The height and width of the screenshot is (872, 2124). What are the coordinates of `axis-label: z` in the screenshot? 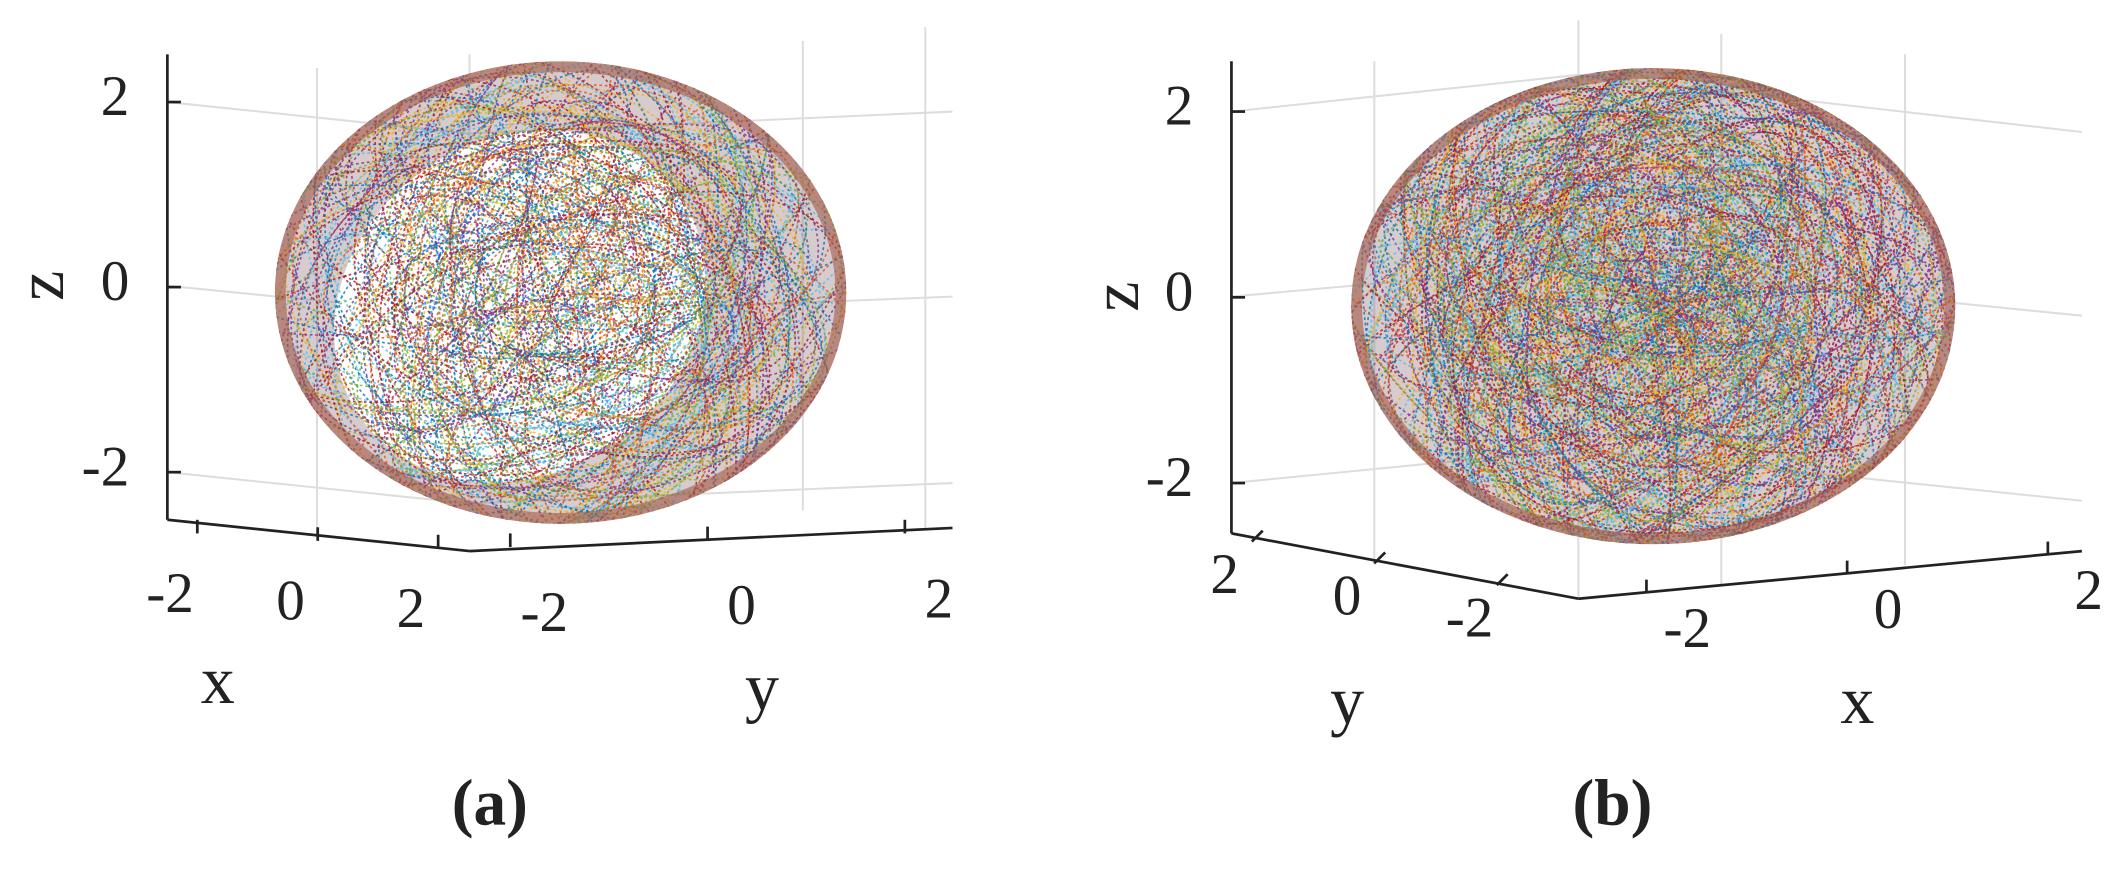 It's located at (1115, 297).